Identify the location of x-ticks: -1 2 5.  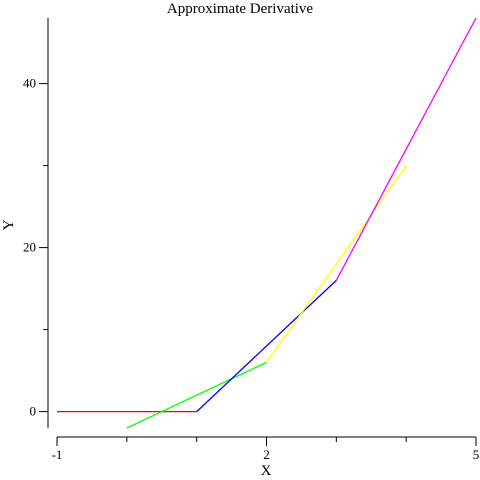
(266, 449).